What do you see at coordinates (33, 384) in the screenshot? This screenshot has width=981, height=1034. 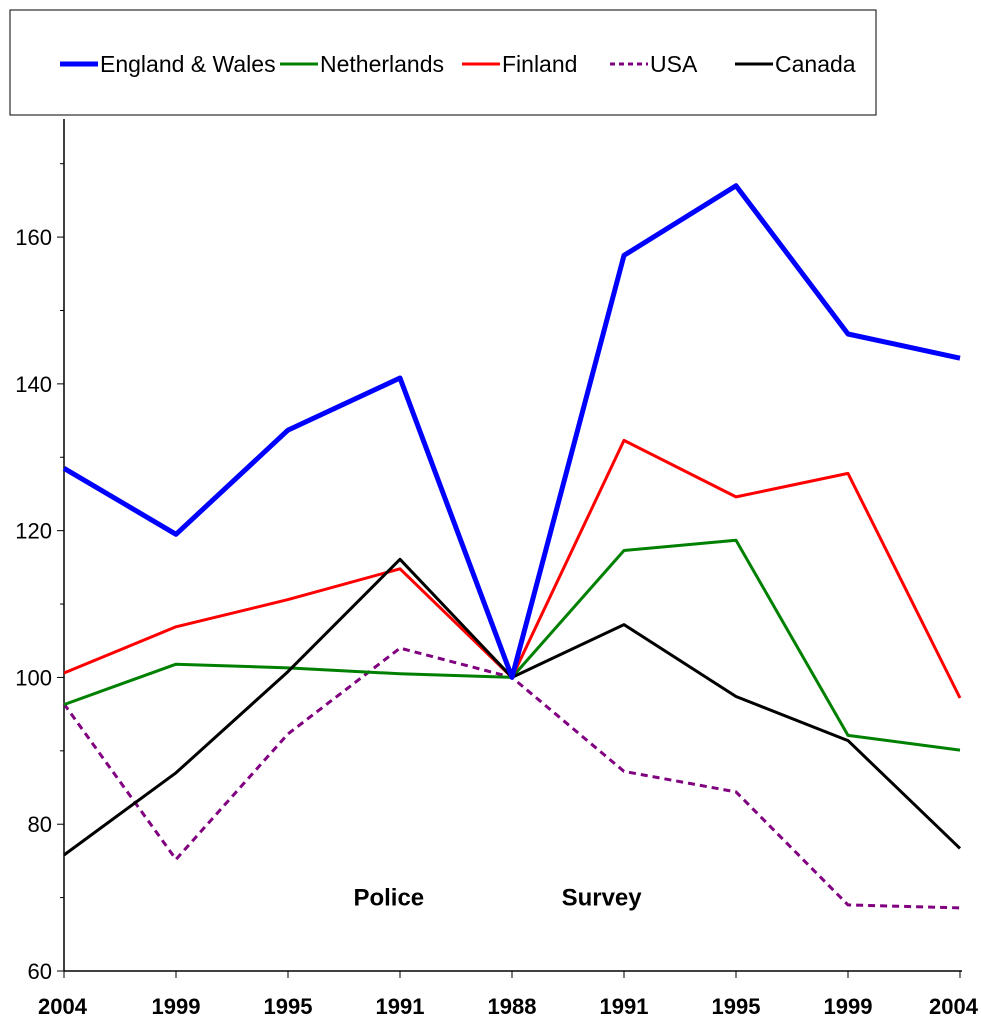 I see `y-tick-label: 140` at bounding box center [33, 384].